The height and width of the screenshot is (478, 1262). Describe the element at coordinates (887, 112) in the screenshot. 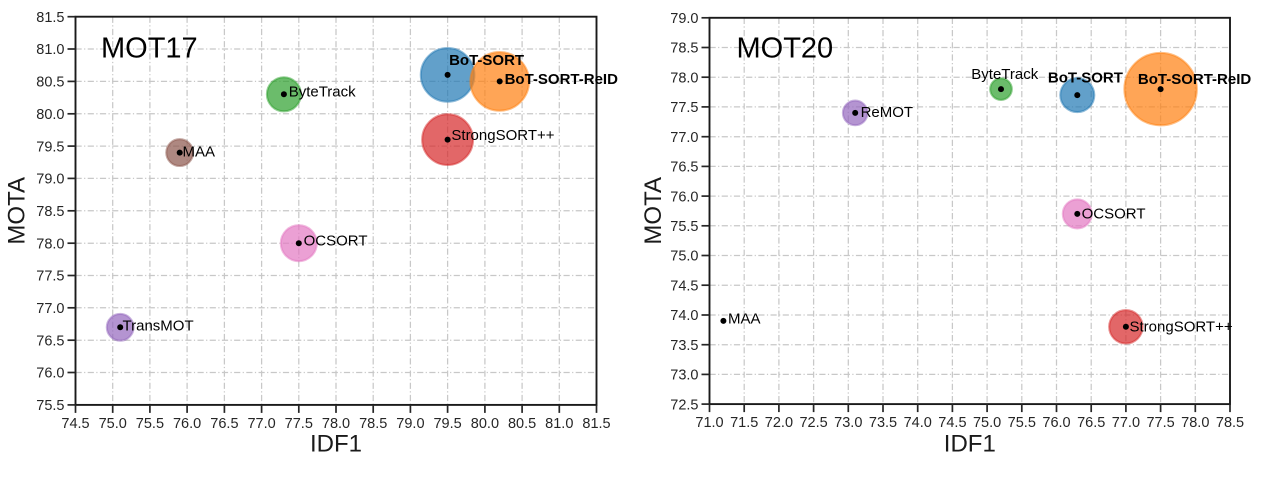

I see `svg-text: ReMOT` at that location.